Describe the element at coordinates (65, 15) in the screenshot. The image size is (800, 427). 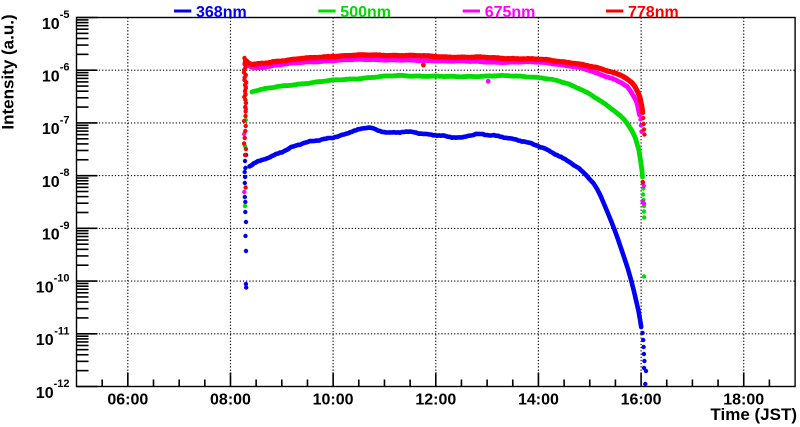
I see `svg-text: -5` at that location.